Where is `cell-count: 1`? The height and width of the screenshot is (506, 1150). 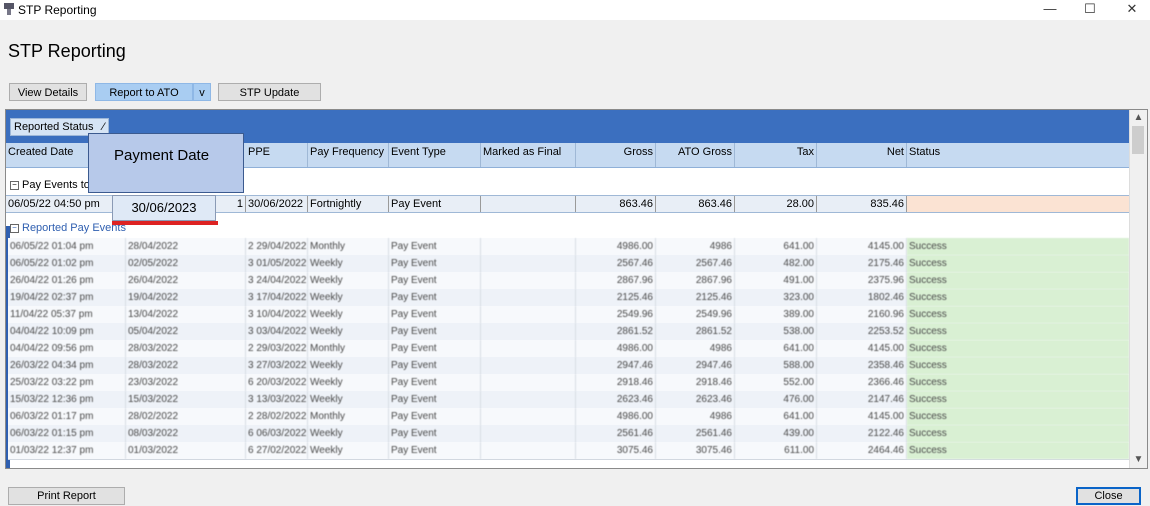 cell-count: 1 is located at coordinates (186, 204).